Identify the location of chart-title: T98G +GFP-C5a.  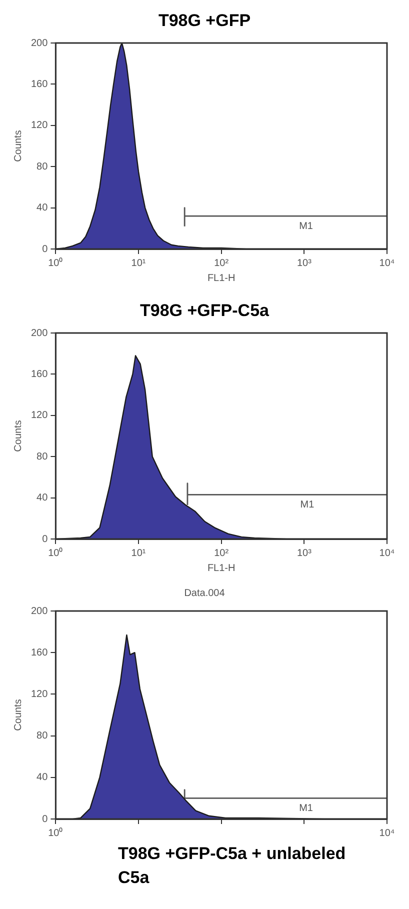
(204, 311).